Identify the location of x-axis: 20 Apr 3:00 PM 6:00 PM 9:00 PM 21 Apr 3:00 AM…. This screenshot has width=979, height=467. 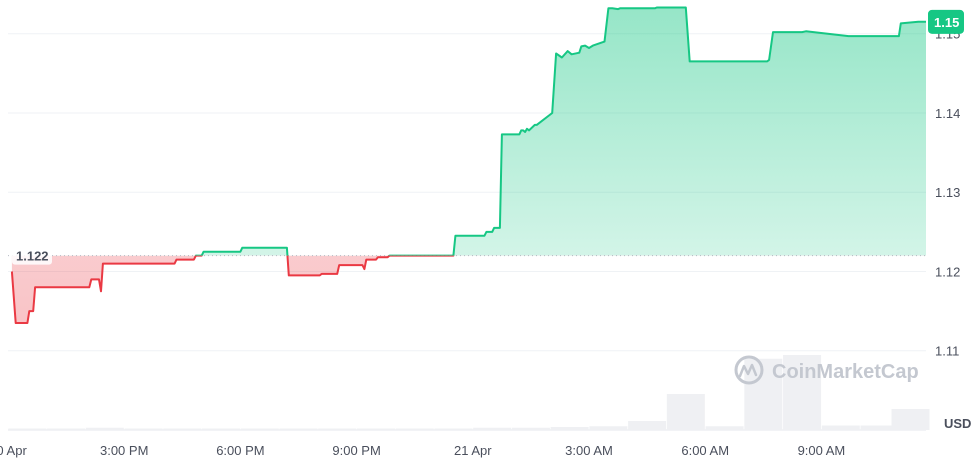
(422, 450).